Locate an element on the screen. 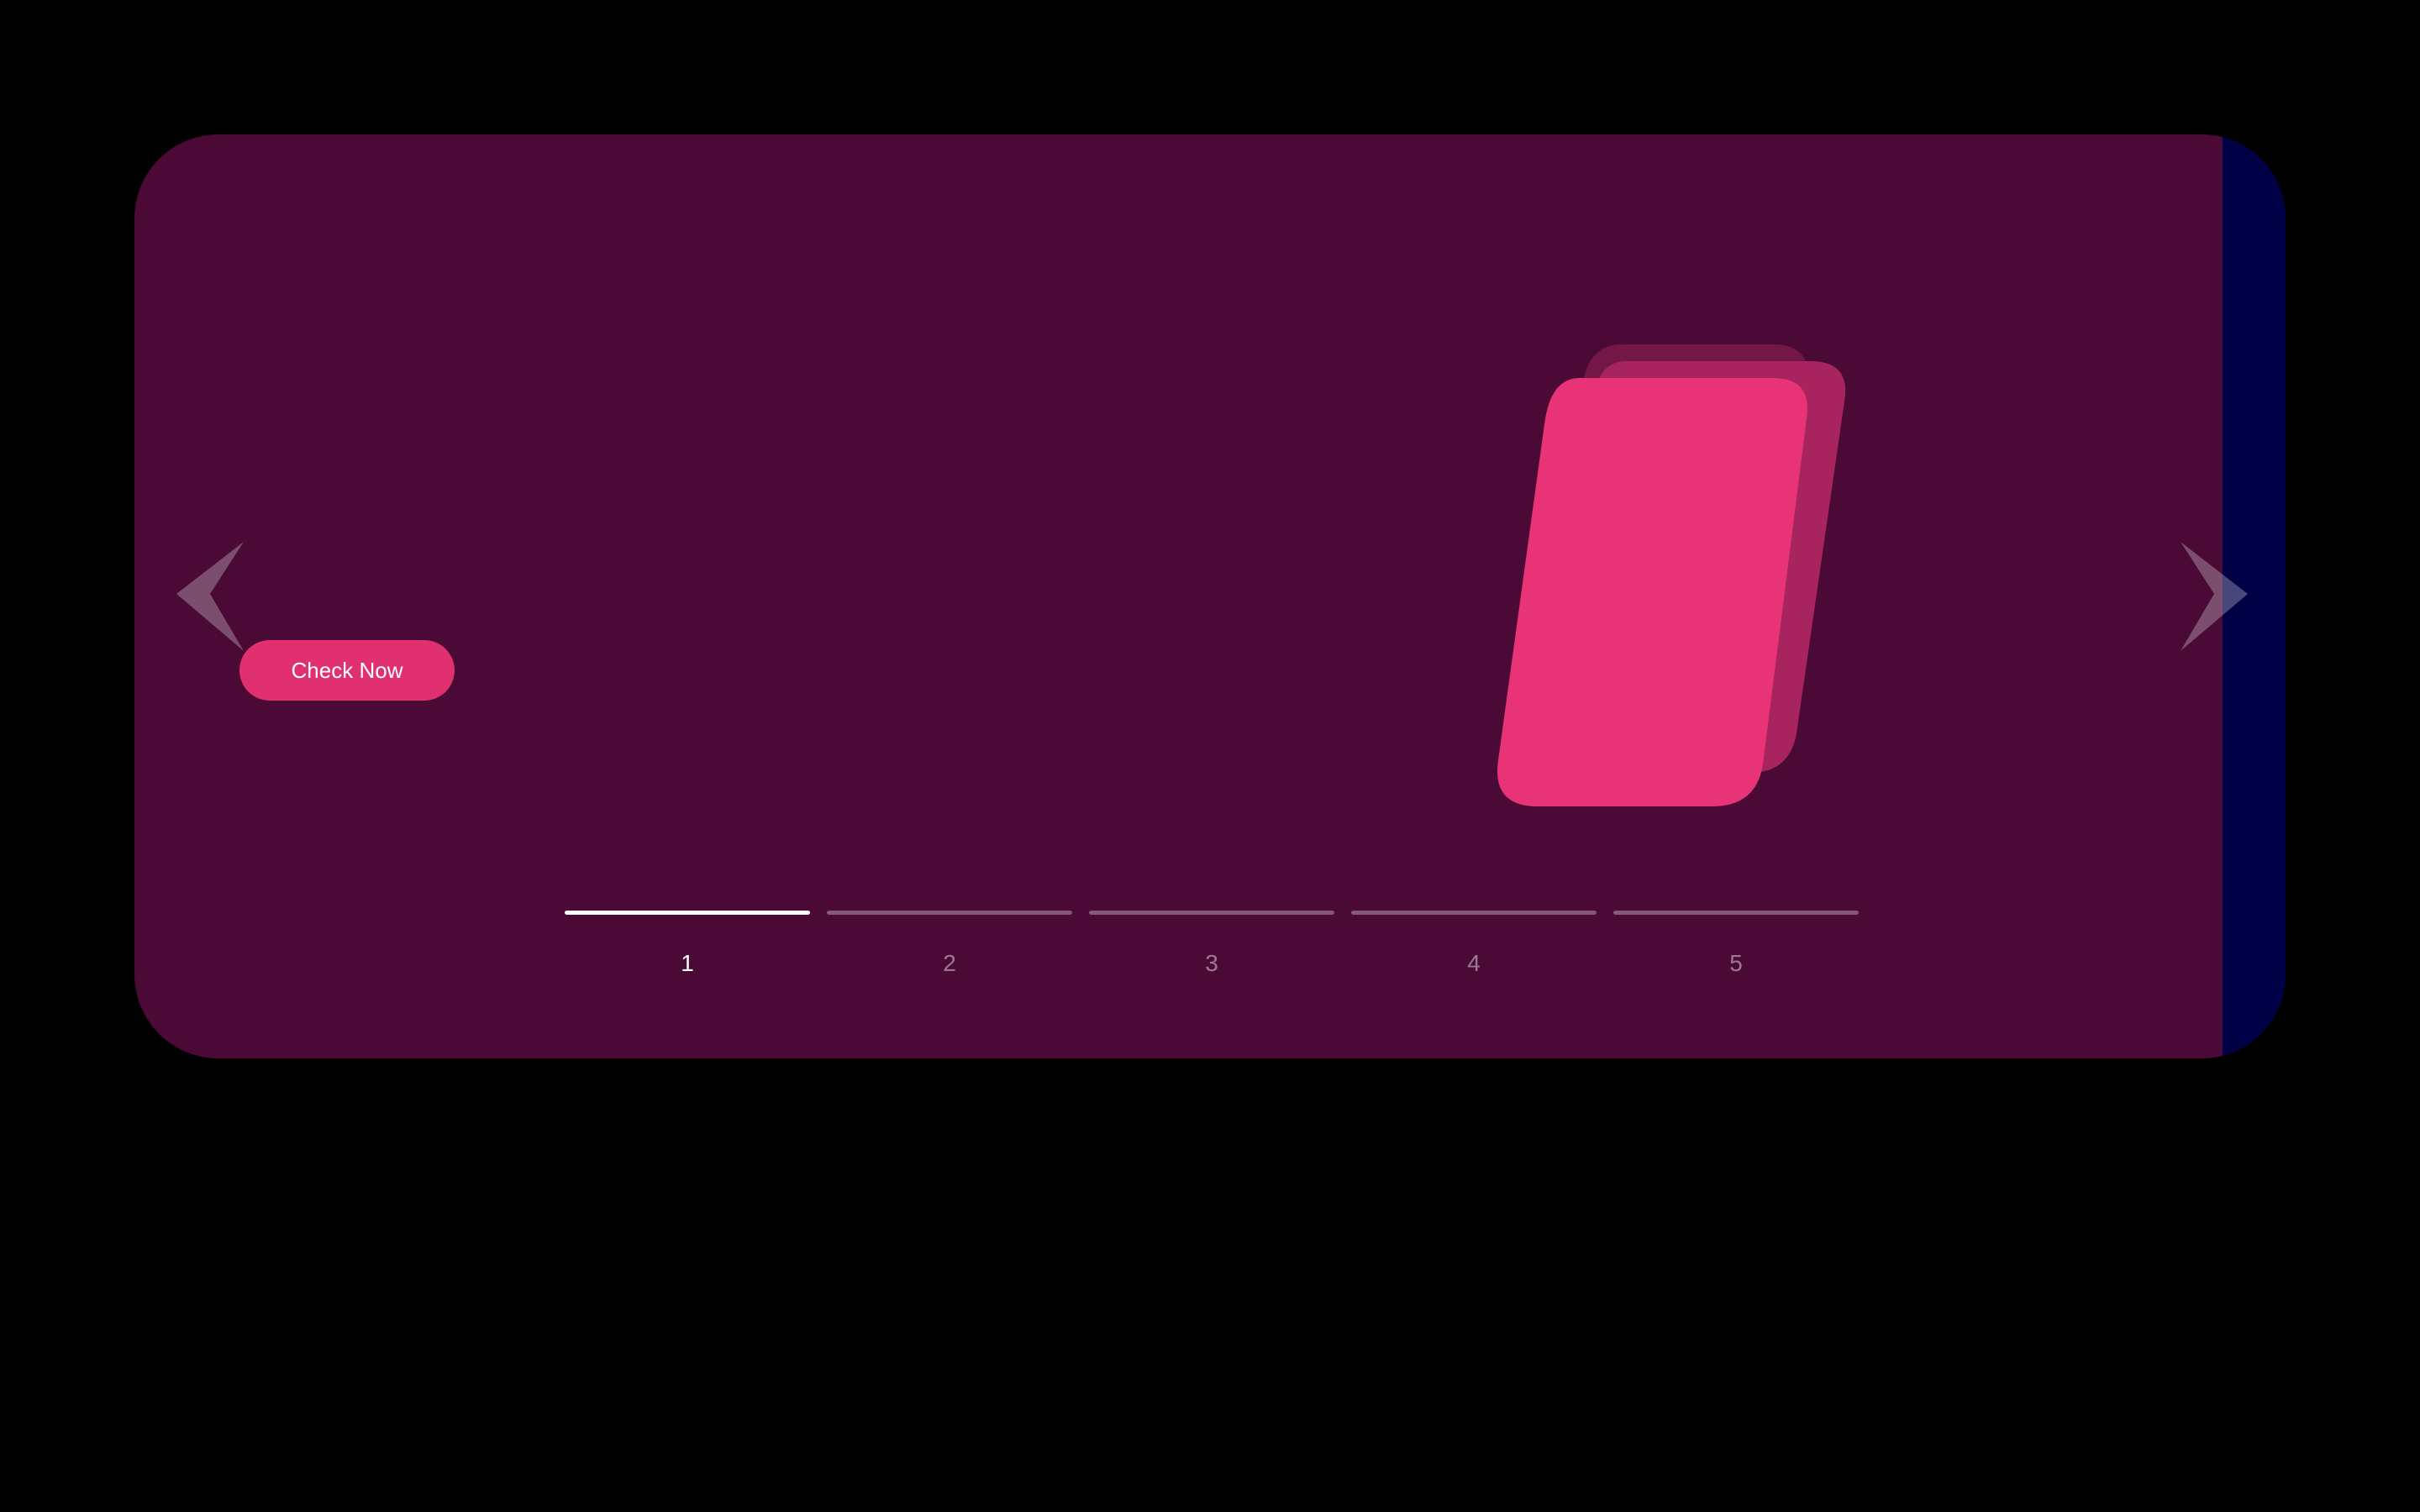 The width and height of the screenshot is (2420, 1512). pager-label: 2 is located at coordinates (950, 963).